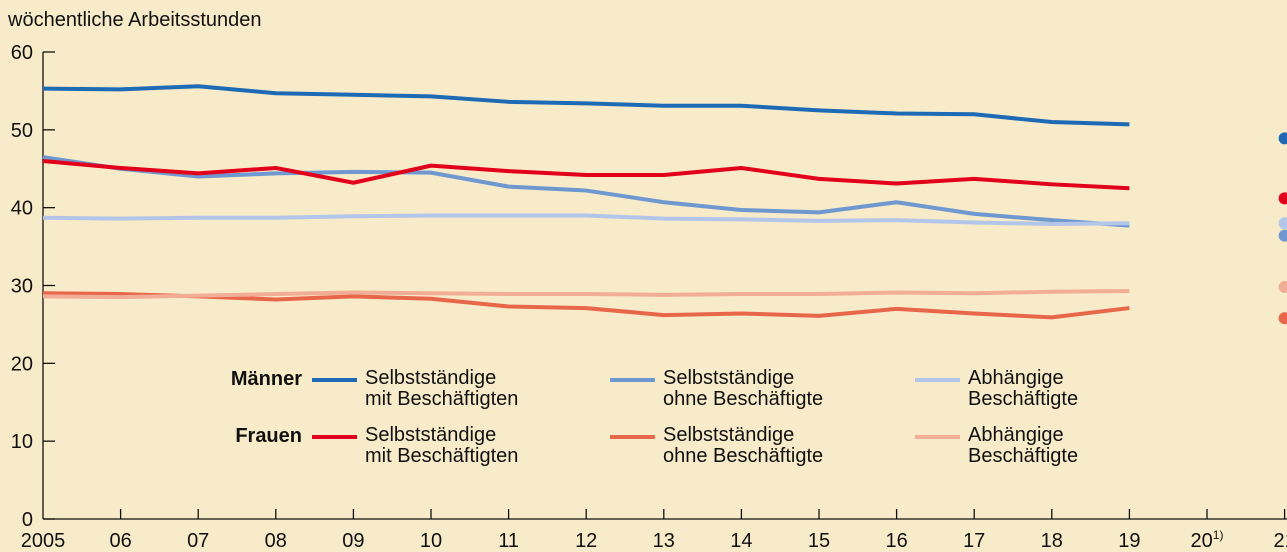 This screenshot has height=552, width=1287. What do you see at coordinates (27, 520) in the screenshot?
I see `y-tick-label: 0` at bounding box center [27, 520].